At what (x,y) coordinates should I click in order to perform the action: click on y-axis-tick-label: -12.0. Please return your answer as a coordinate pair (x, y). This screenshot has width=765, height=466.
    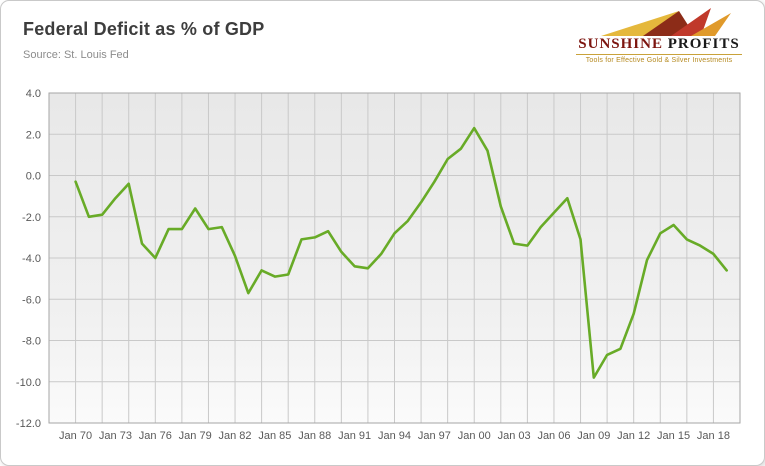
    Looking at the image, I should click on (28, 424).